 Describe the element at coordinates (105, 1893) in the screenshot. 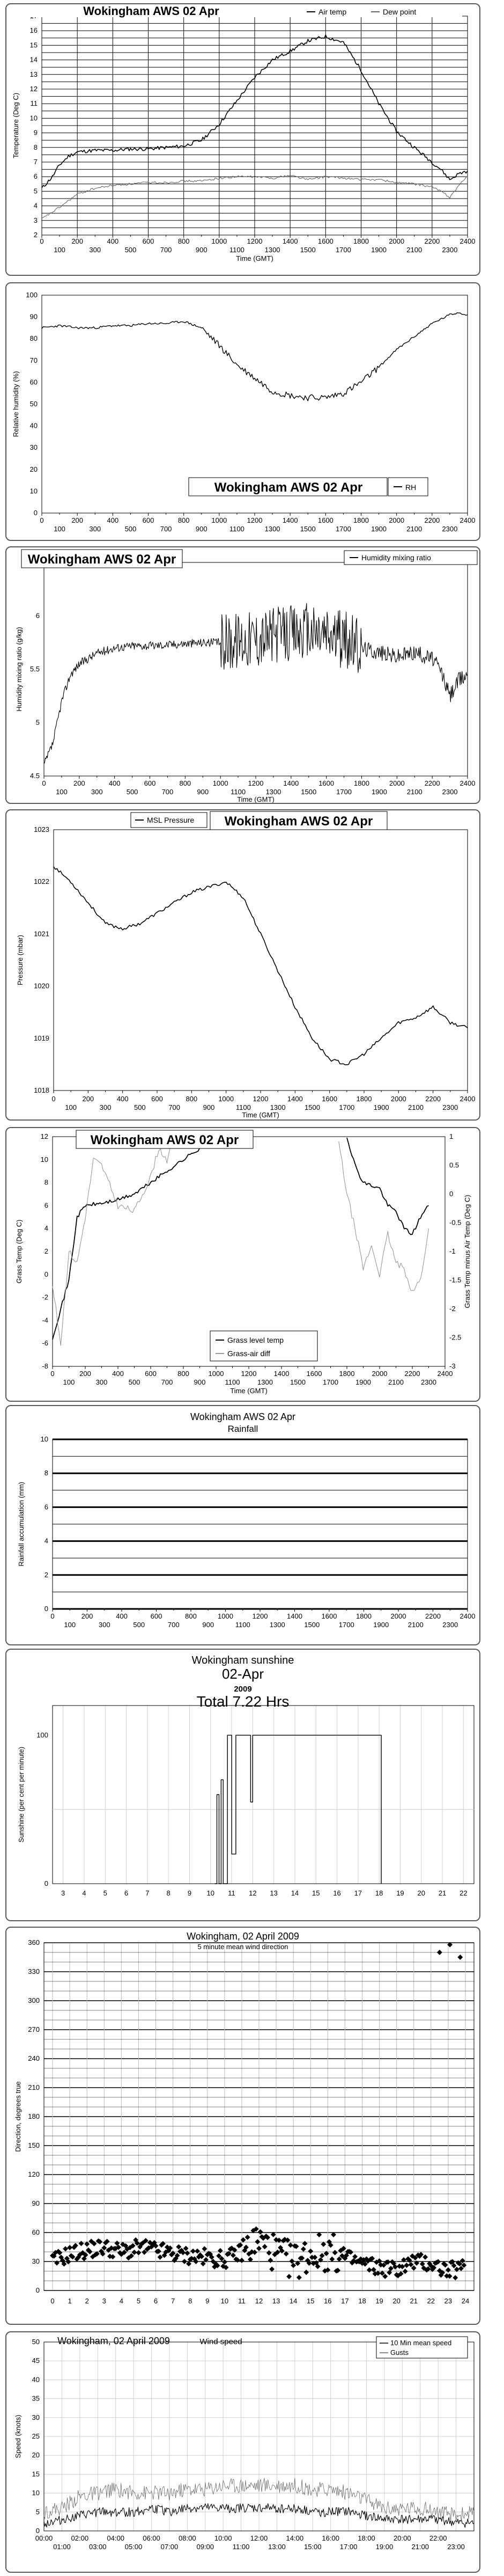

I see `x-tick-label: 5` at that location.